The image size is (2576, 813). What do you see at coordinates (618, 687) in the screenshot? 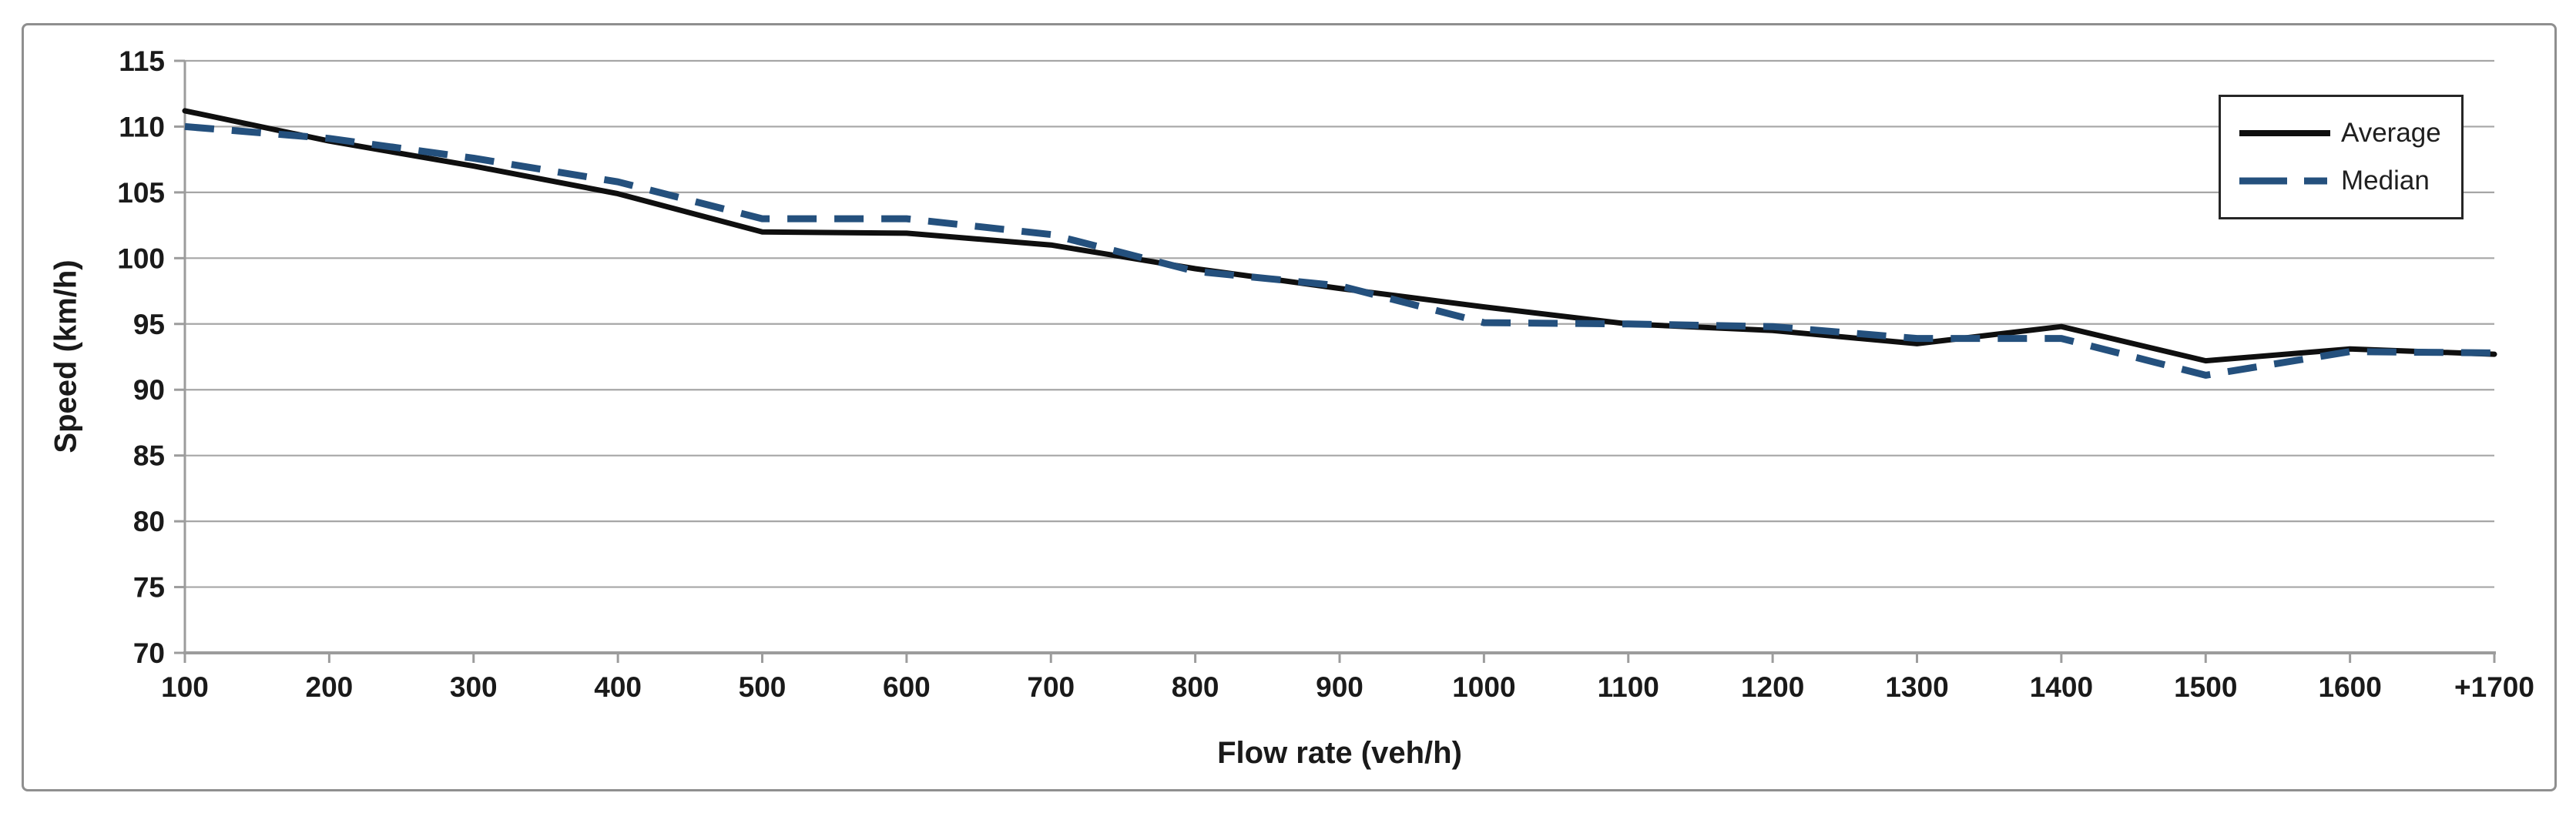
I see `x-tick-label-400: 400` at bounding box center [618, 687].